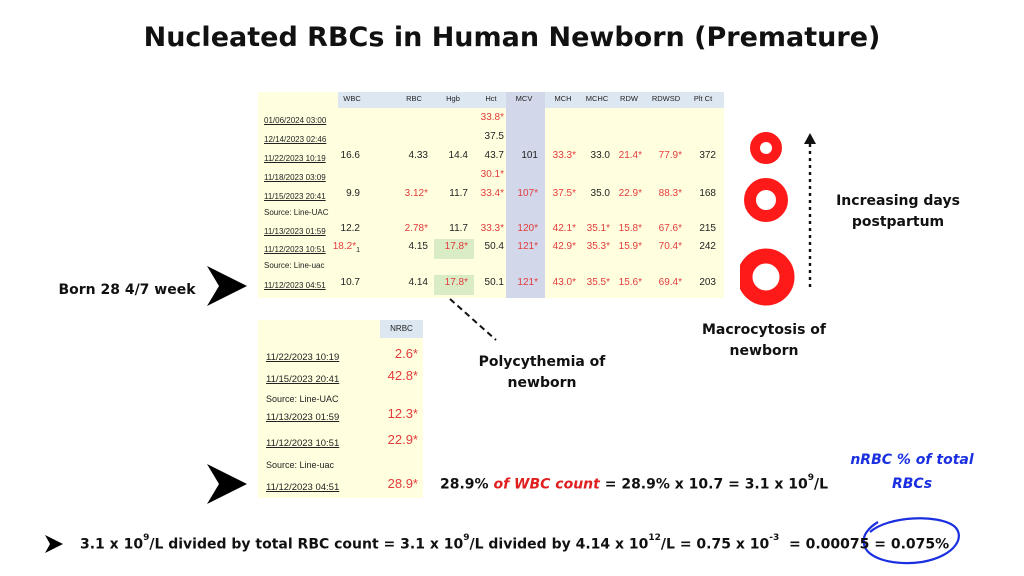 Image resolution: width=1024 pixels, height=576 pixels. What do you see at coordinates (542, 372) in the screenshot?
I see `polycythemia-label: Polycythemia of newborn` at bounding box center [542, 372].